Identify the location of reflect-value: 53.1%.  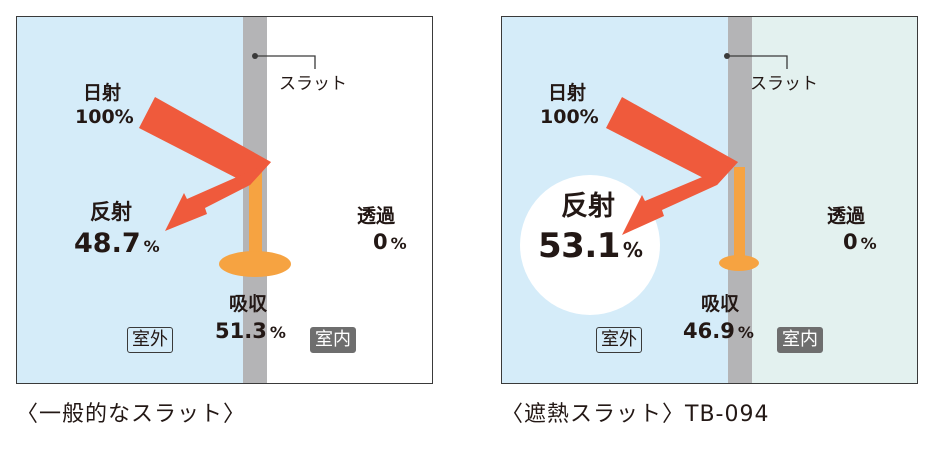
(590, 246).